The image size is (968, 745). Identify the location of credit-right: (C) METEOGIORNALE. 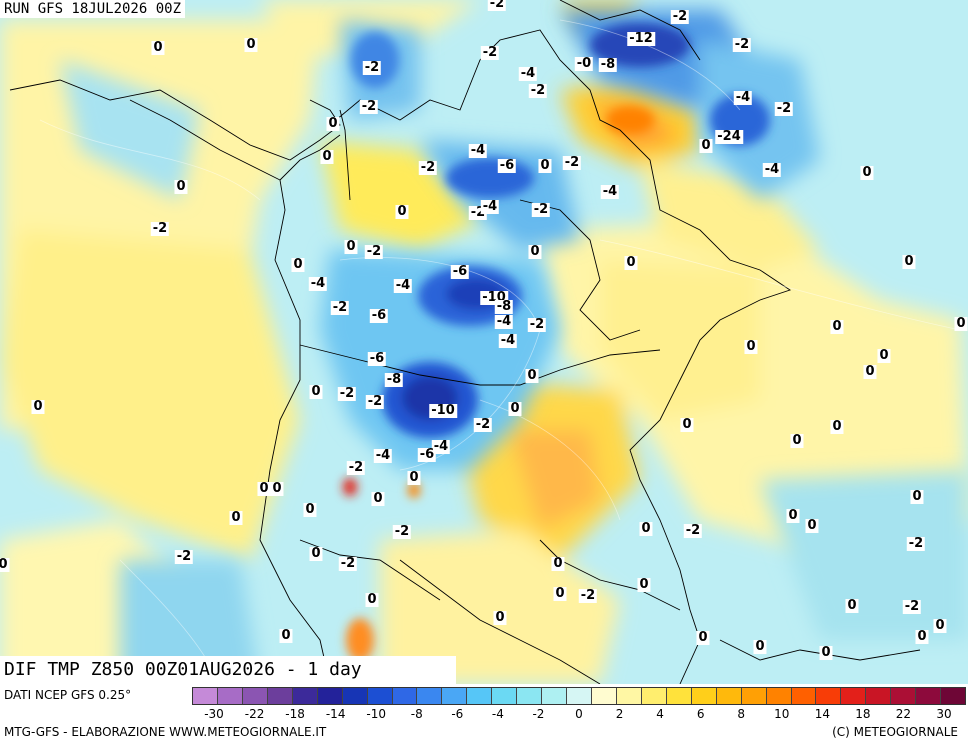
(895, 732).